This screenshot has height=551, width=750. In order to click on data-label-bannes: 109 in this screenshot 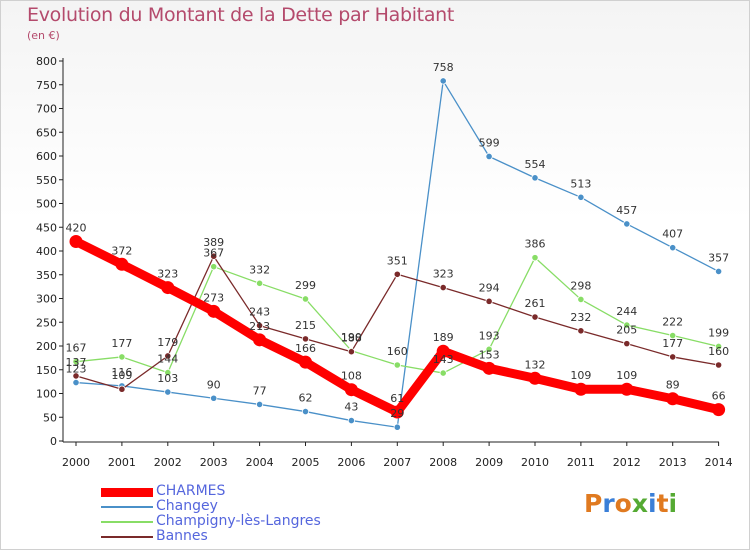, I will do `click(121, 375)`.